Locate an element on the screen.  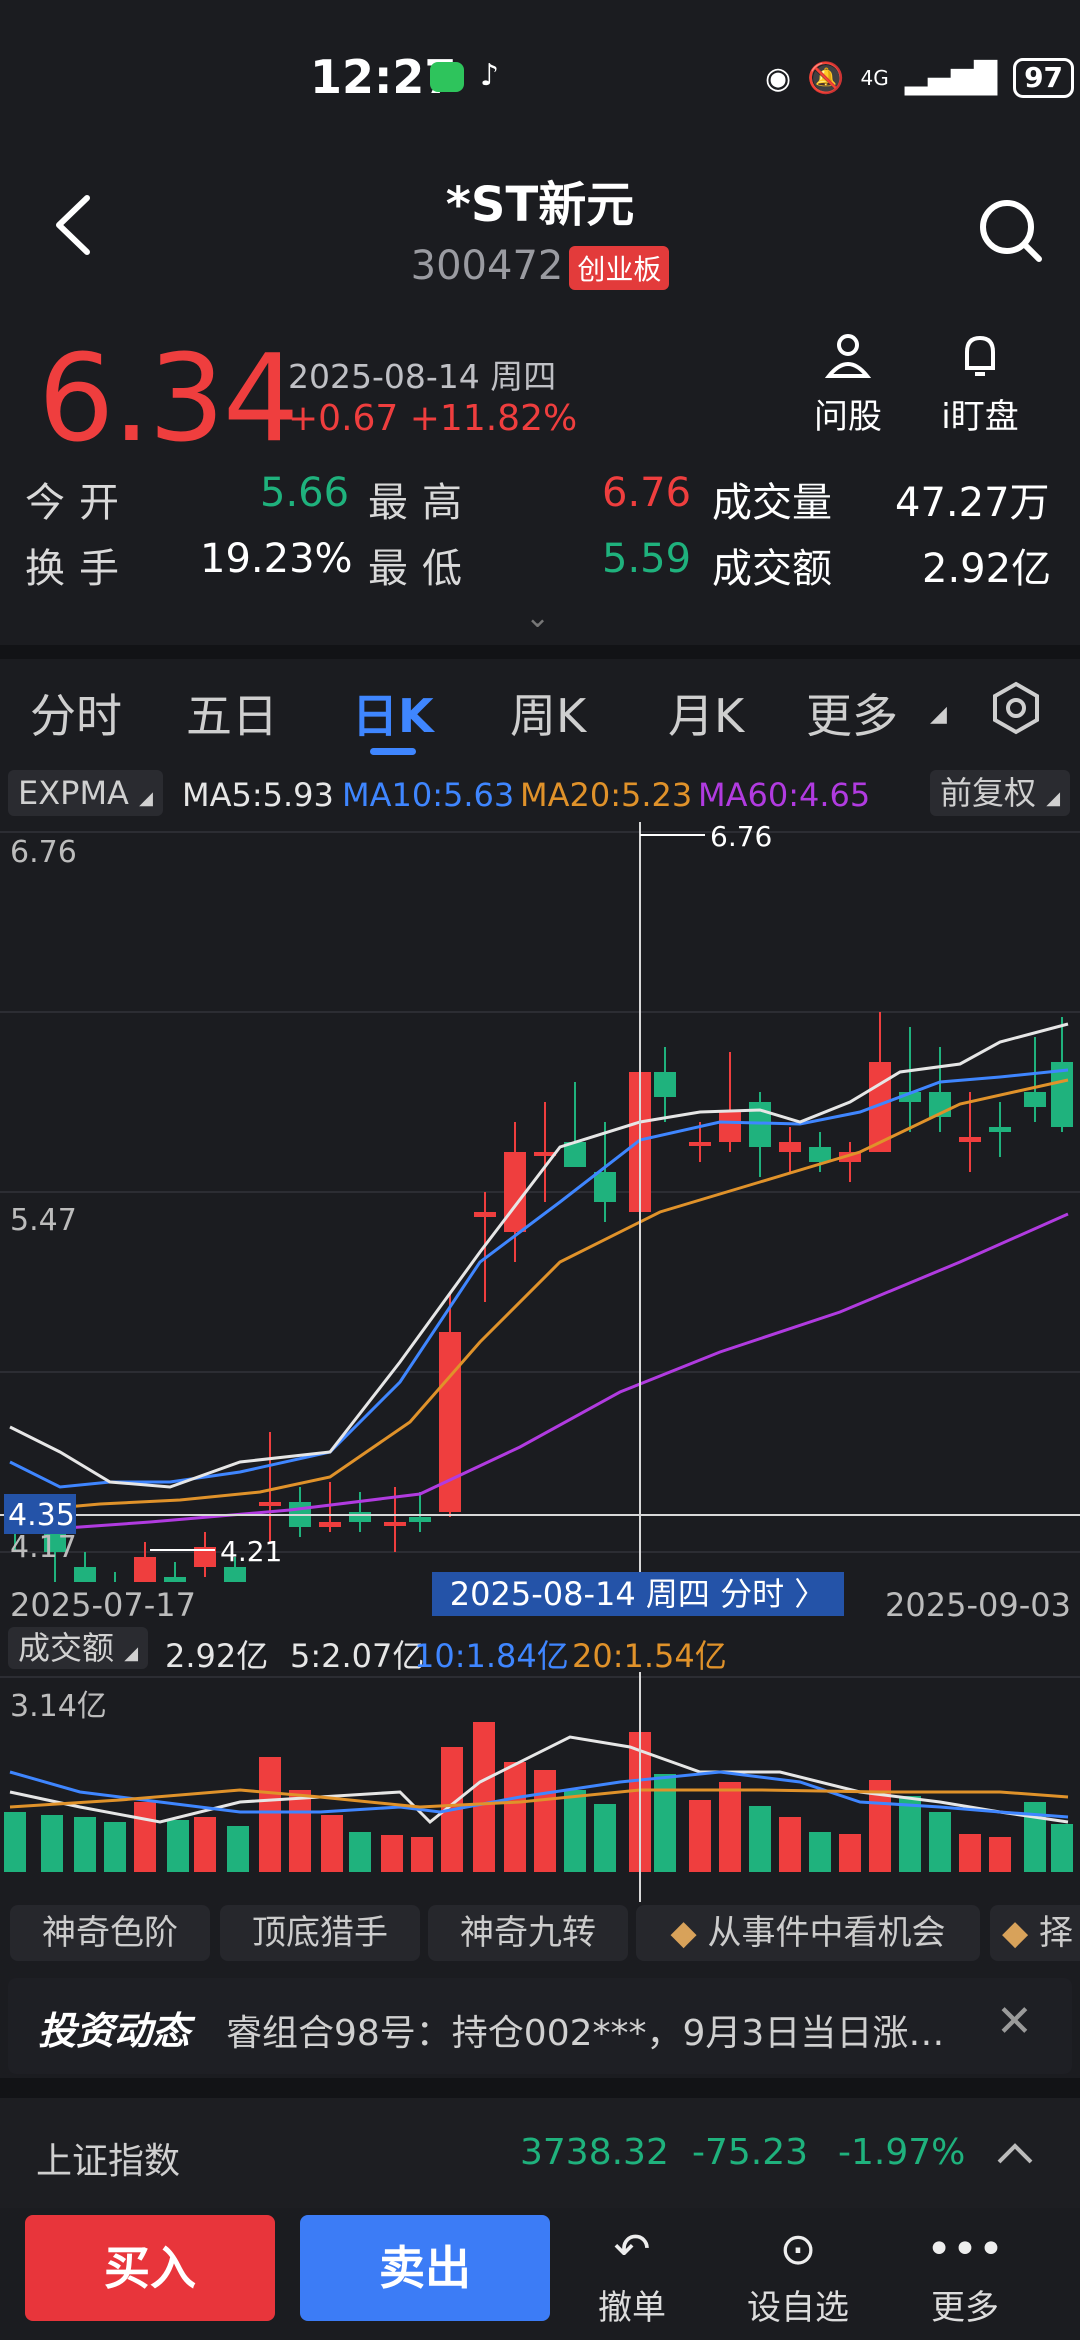
volume-indicator-label: 成交额 is located at coordinates (66, 1648).